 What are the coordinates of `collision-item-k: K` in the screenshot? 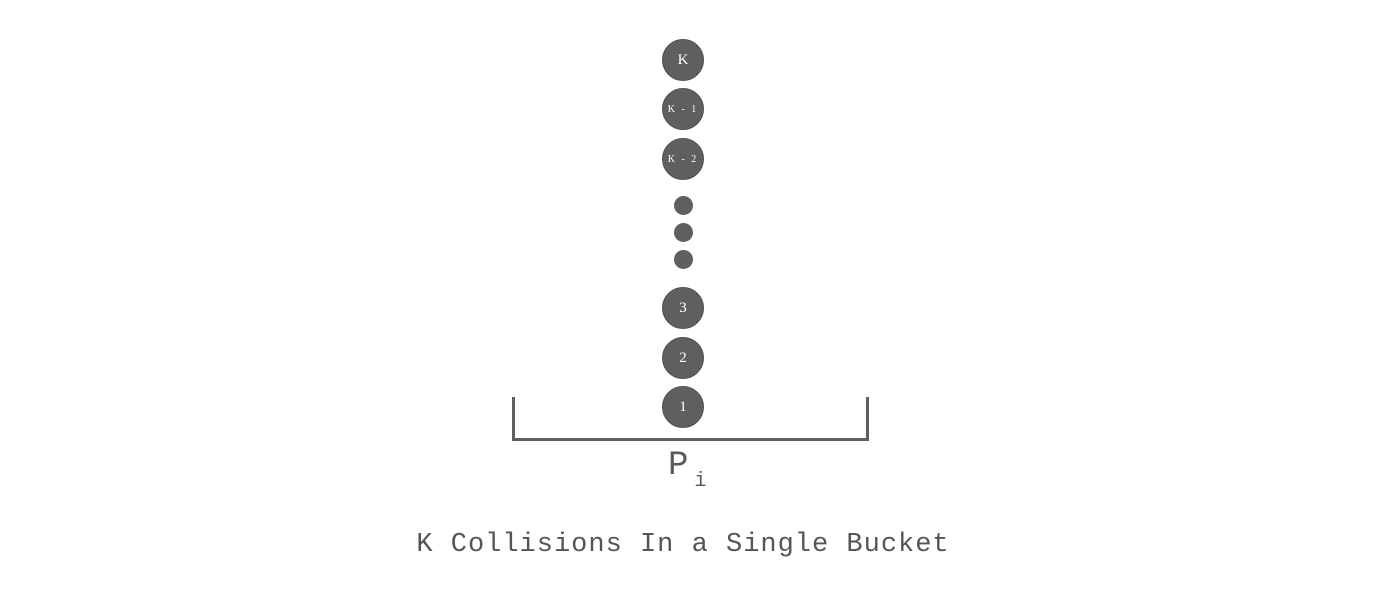 It's located at (683, 60).